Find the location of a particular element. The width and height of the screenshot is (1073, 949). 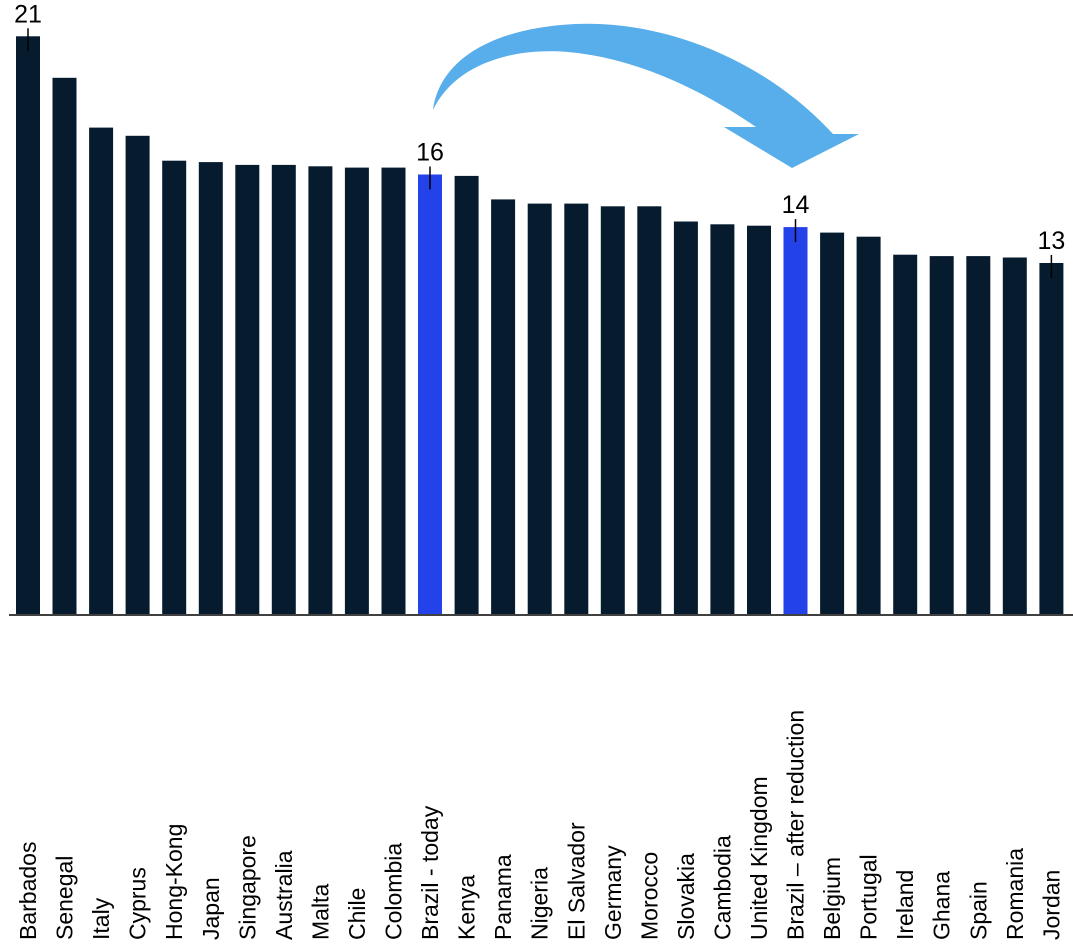

bar-cambodia is located at coordinates (722, 419).